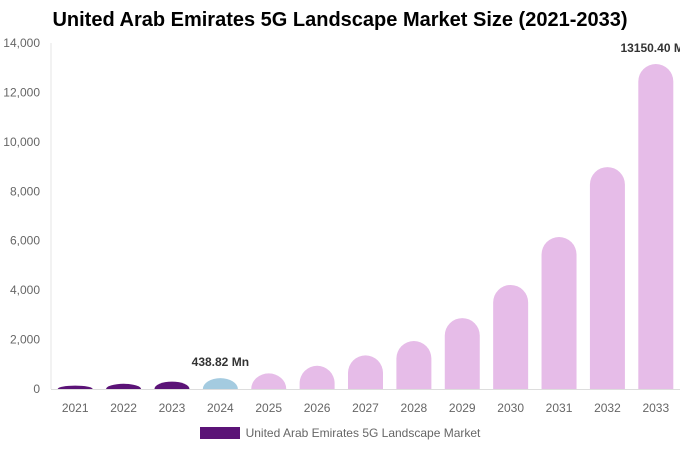 The height and width of the screenshot is (450, 680). I want to click on y-tick-label: 8,000, so click(25, 191).